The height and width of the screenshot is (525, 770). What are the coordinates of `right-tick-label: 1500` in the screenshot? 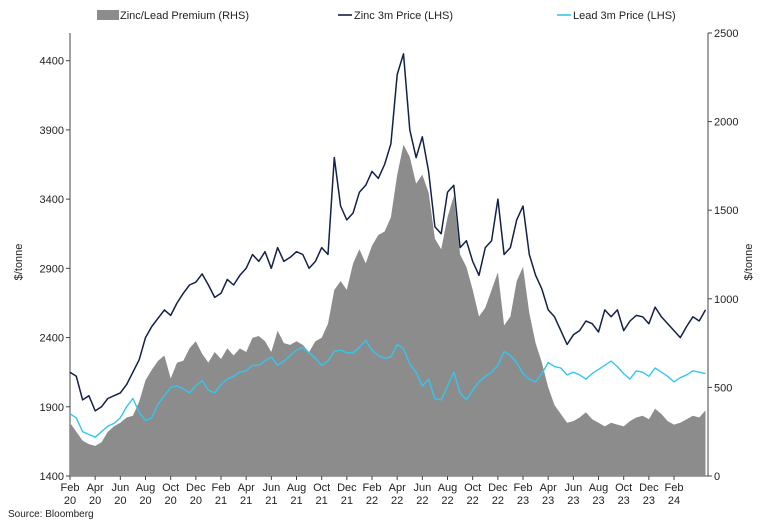 It's located at (726, 211).